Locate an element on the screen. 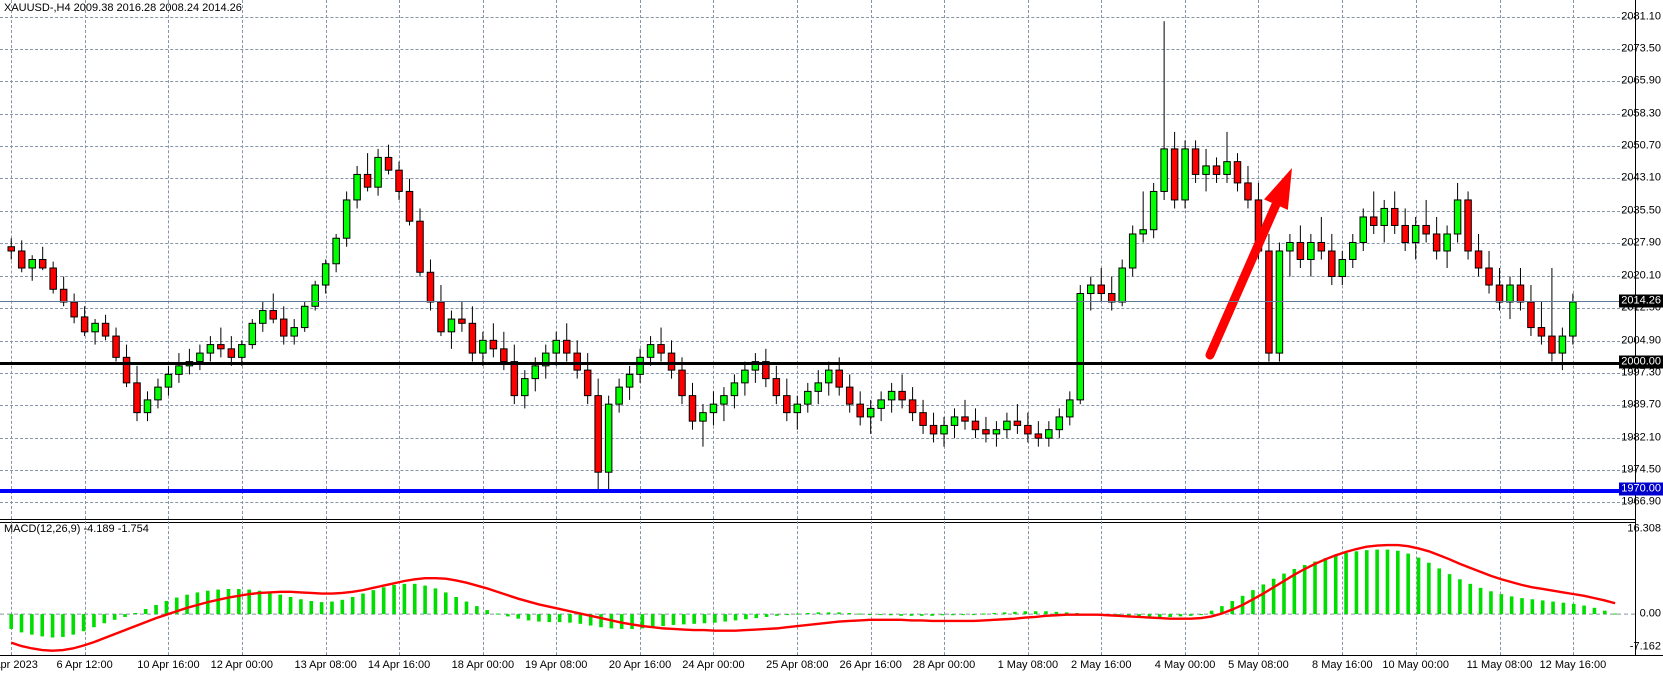 The image size is (1663, 674). price-tick-label: 2020.10 is located at coordinates (1641, 275).